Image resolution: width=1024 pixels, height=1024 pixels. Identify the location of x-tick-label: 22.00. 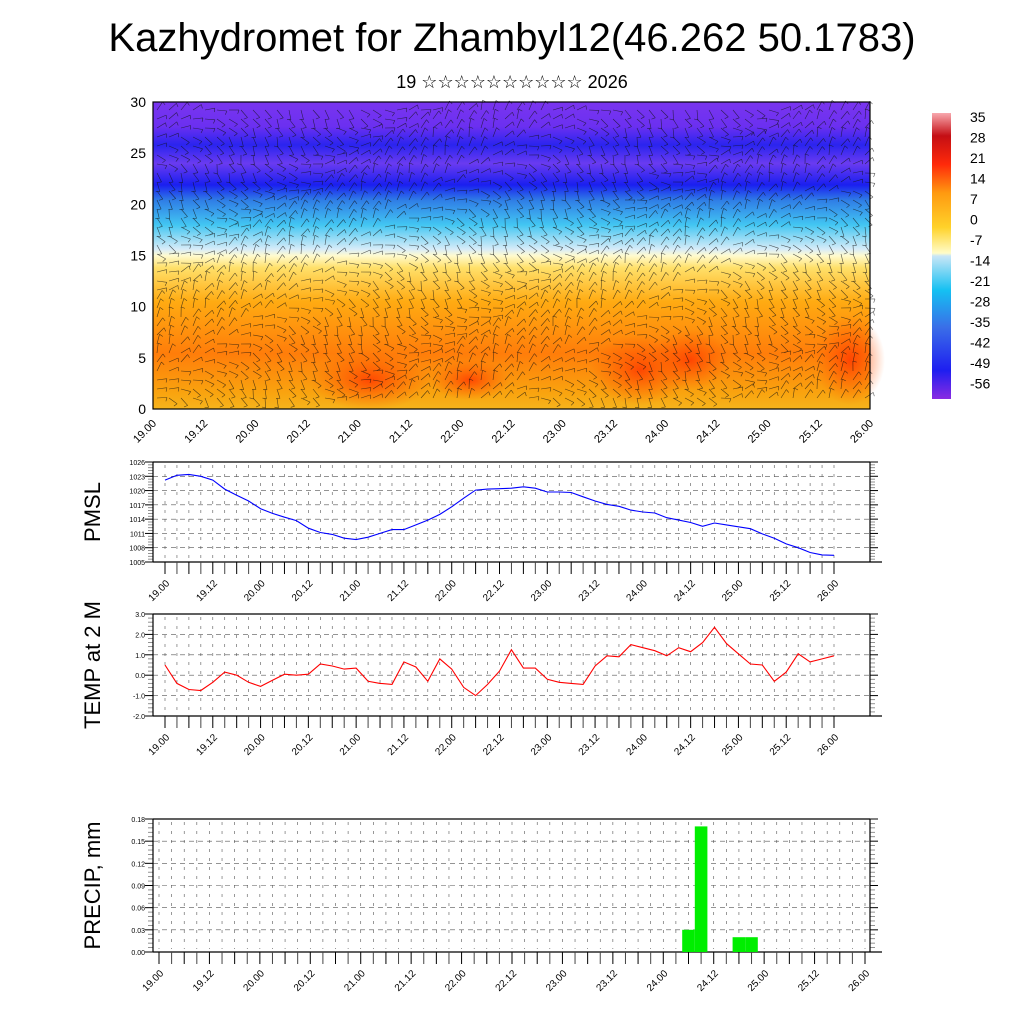
(446, 591).